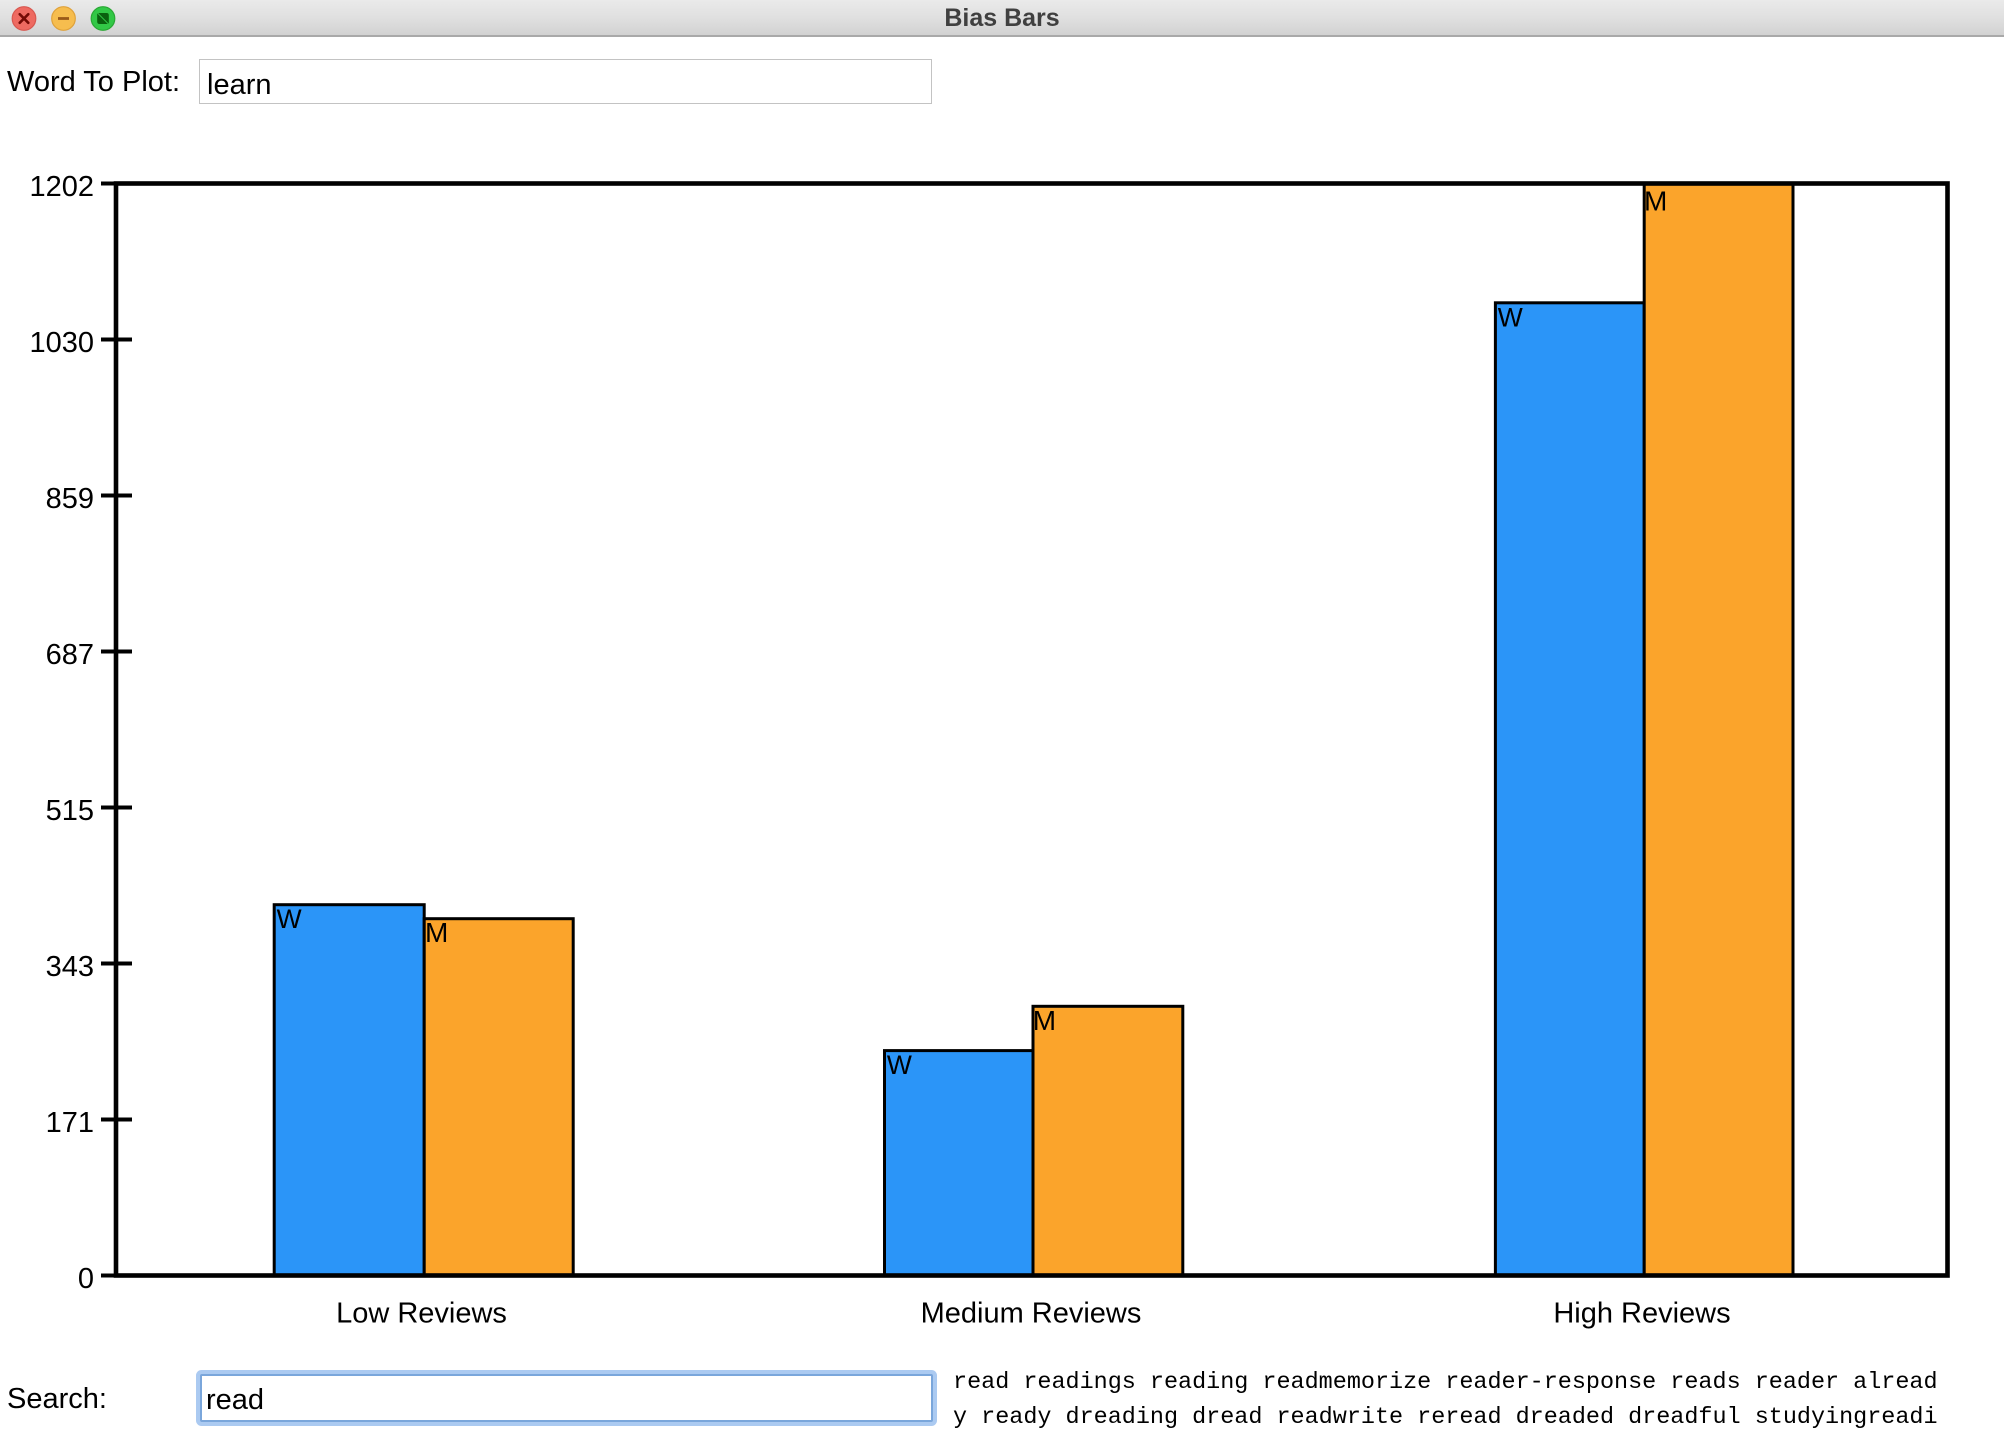  Describe the element at coordinates (70, 967) in the screenshot. I see `svg-text: 343` at that location.